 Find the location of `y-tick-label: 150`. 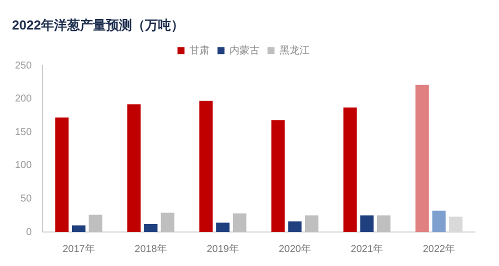

y-tick-label: 150 is located at coordinates (23, 132).